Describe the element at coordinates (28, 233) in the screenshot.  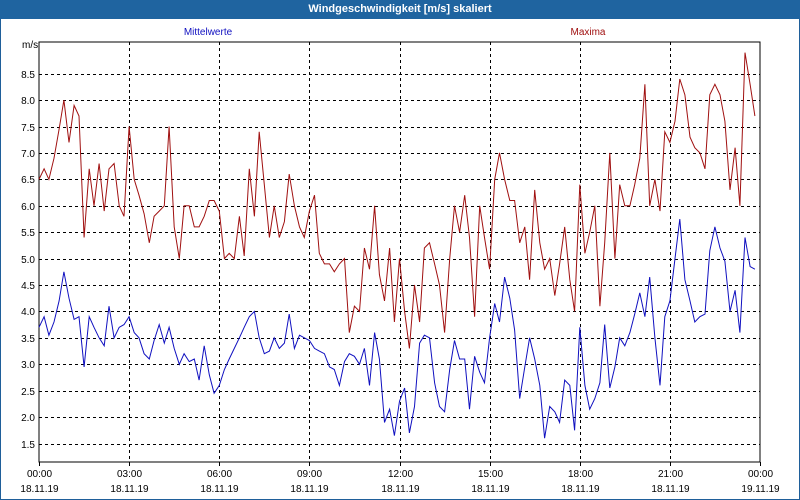
I see `y-tick-label: 5.5` at that location.